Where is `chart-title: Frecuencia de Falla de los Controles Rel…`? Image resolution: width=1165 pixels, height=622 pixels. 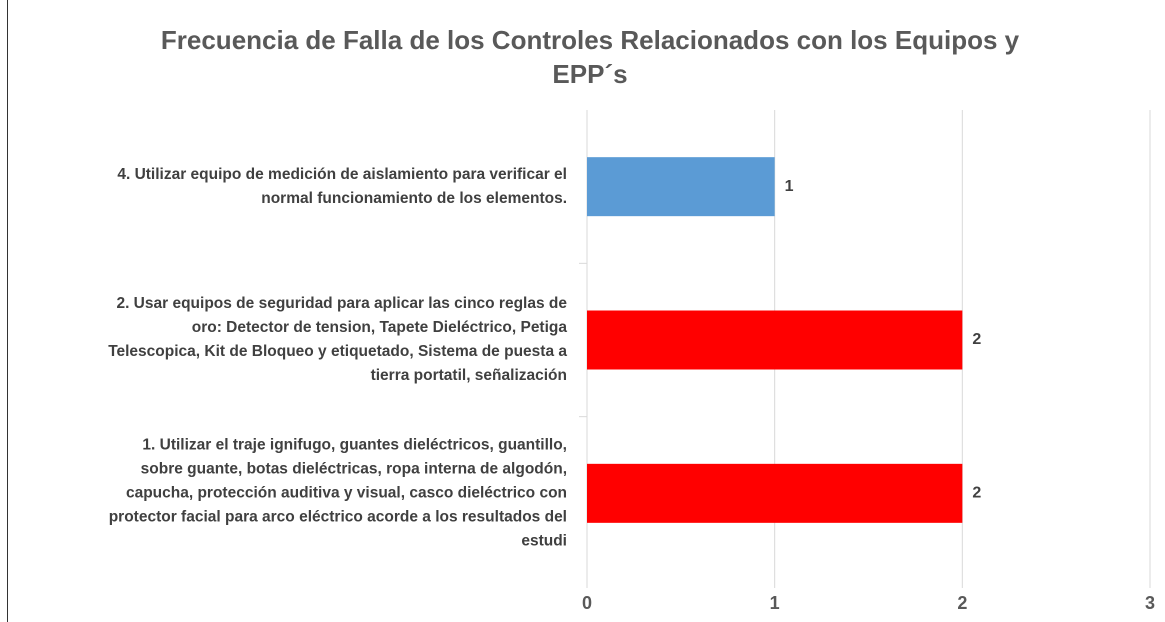 chart-title: Frecuencia de Falla de los Controles Rel… is located at coordinates (590, 40).